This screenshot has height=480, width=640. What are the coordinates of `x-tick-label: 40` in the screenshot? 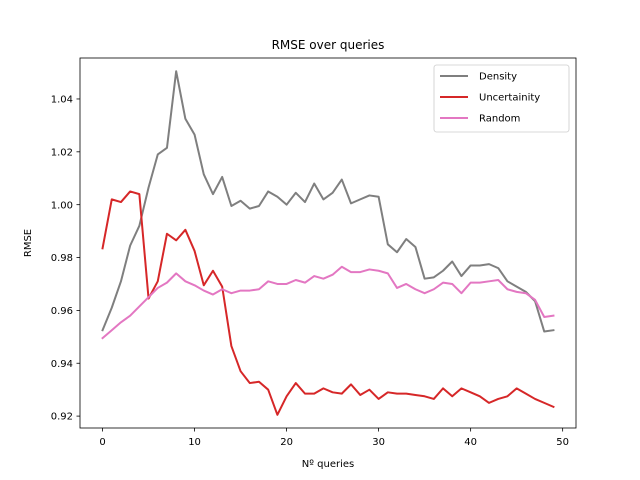 It's located at (470, 442).